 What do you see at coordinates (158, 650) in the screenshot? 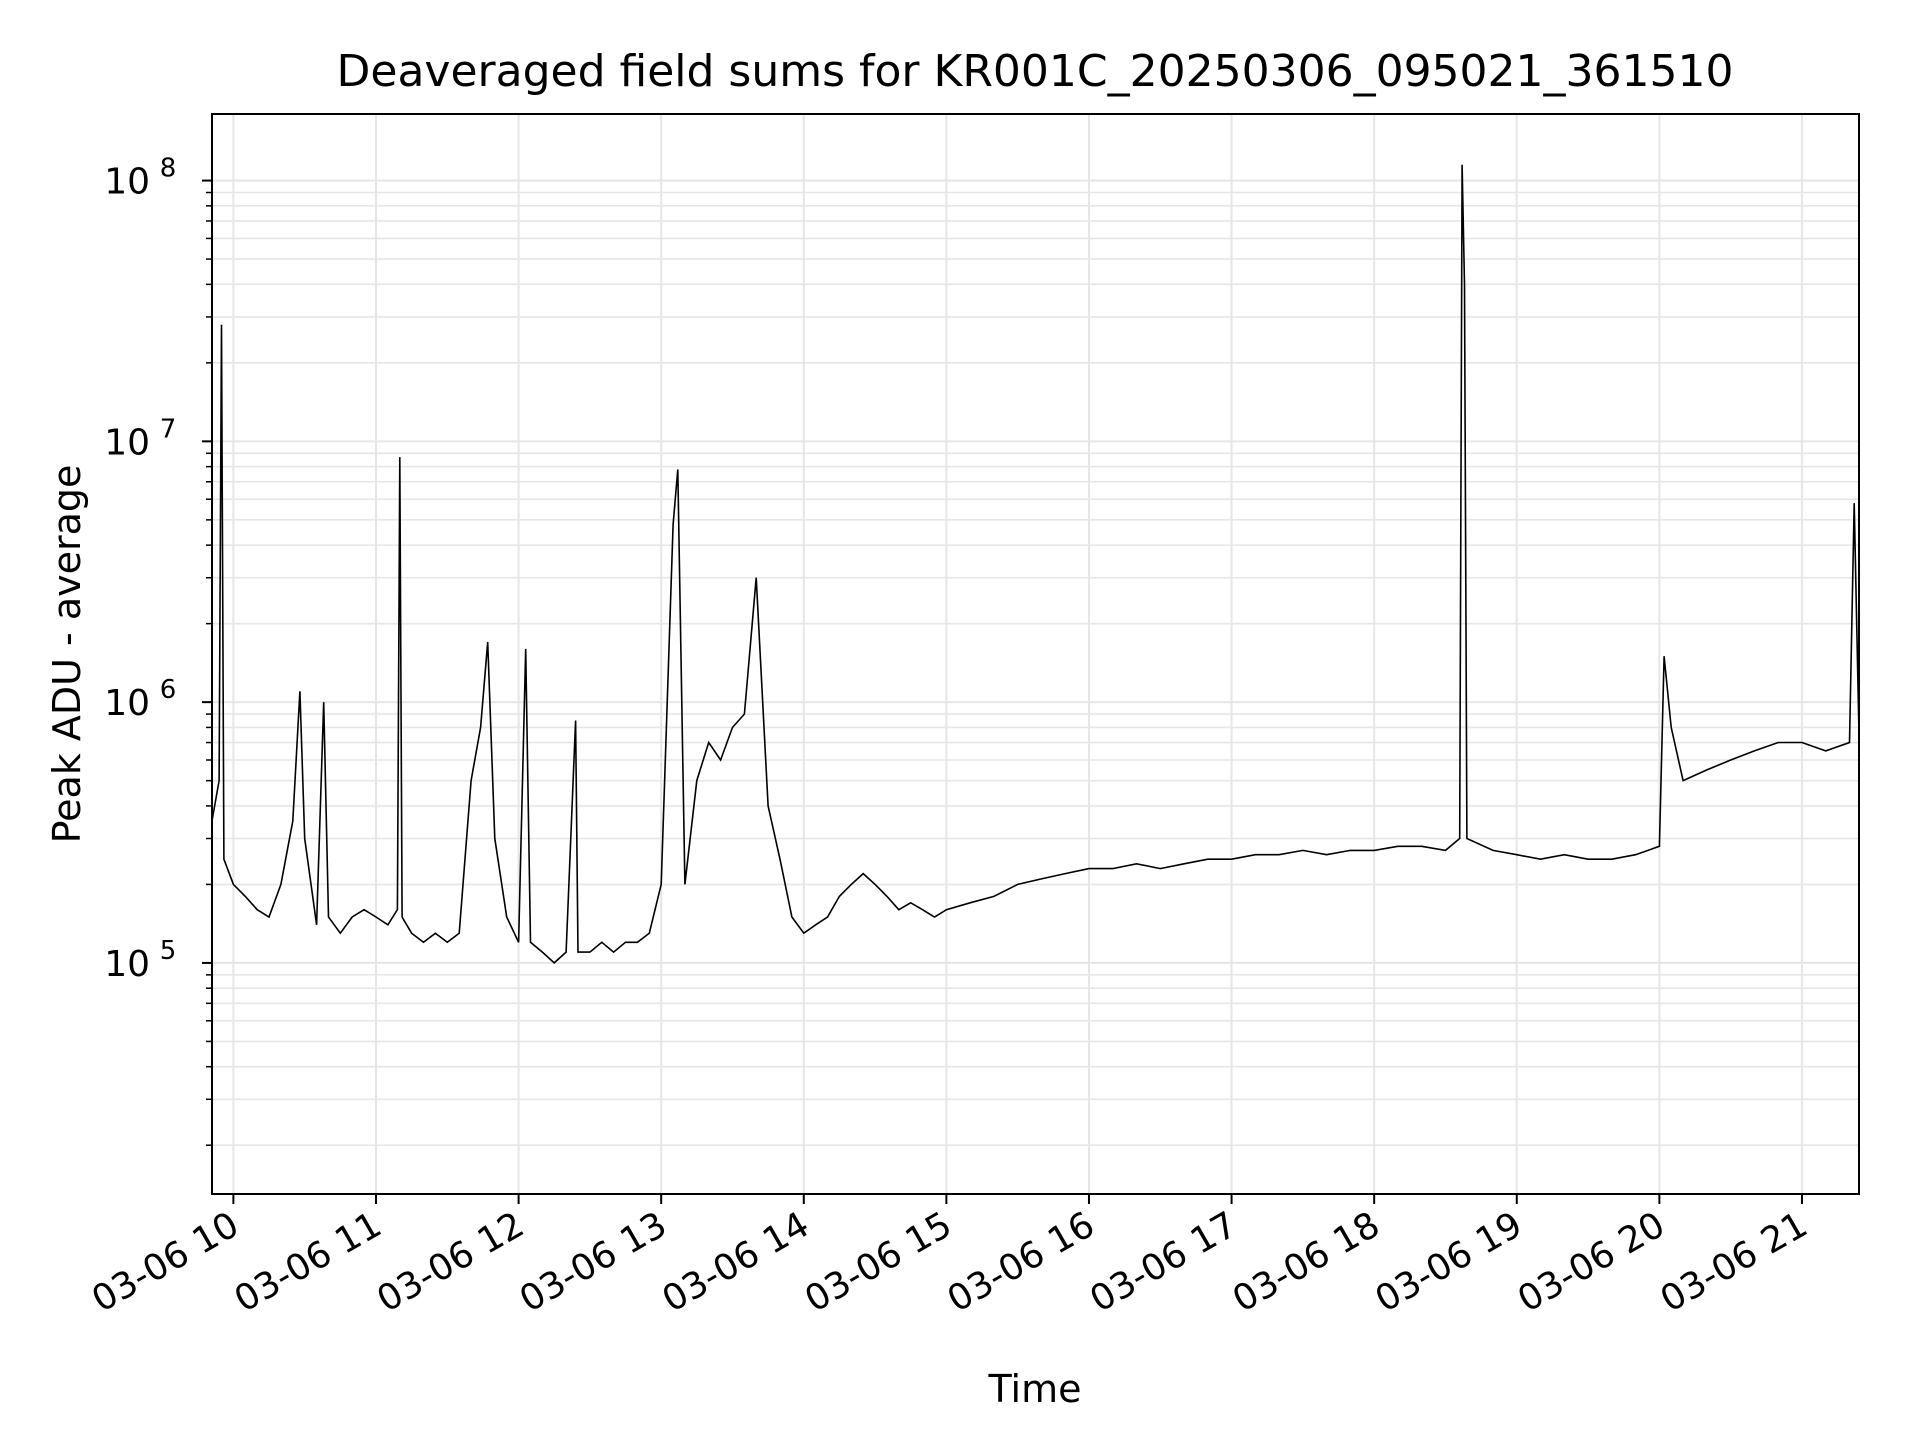
I see `y-tick-layer: 10 5 10 6 10 7 10 8` at bounding box center [158, 650].